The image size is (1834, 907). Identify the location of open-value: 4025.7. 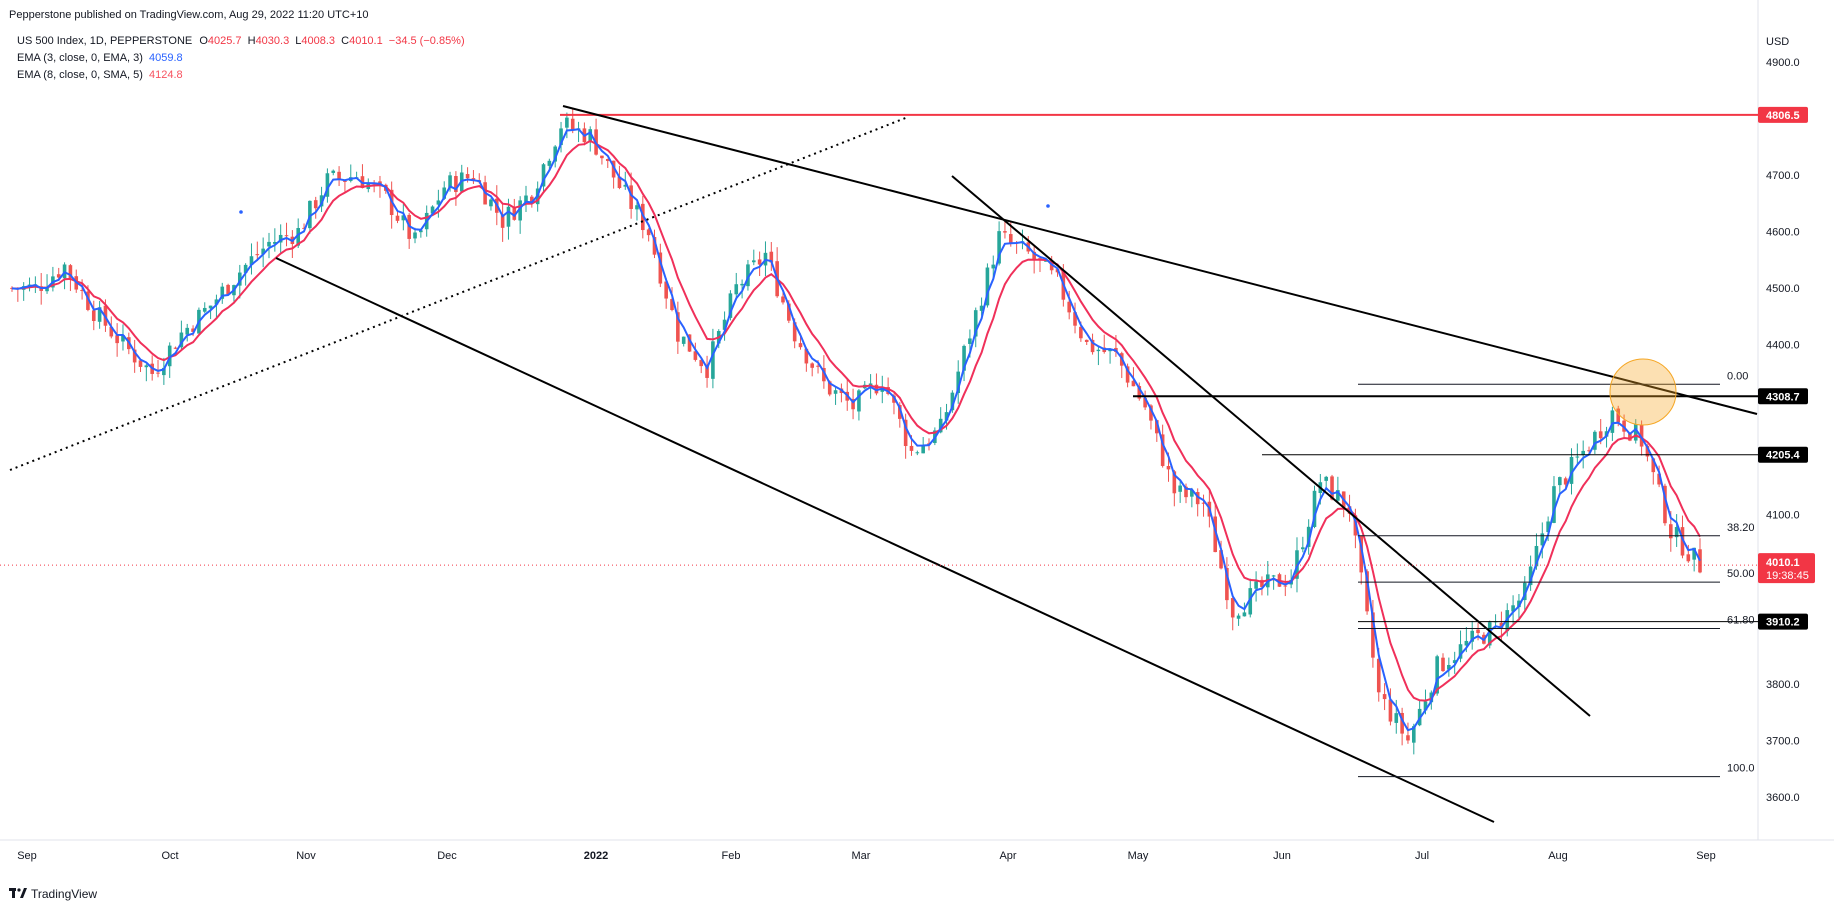
(224, 41).